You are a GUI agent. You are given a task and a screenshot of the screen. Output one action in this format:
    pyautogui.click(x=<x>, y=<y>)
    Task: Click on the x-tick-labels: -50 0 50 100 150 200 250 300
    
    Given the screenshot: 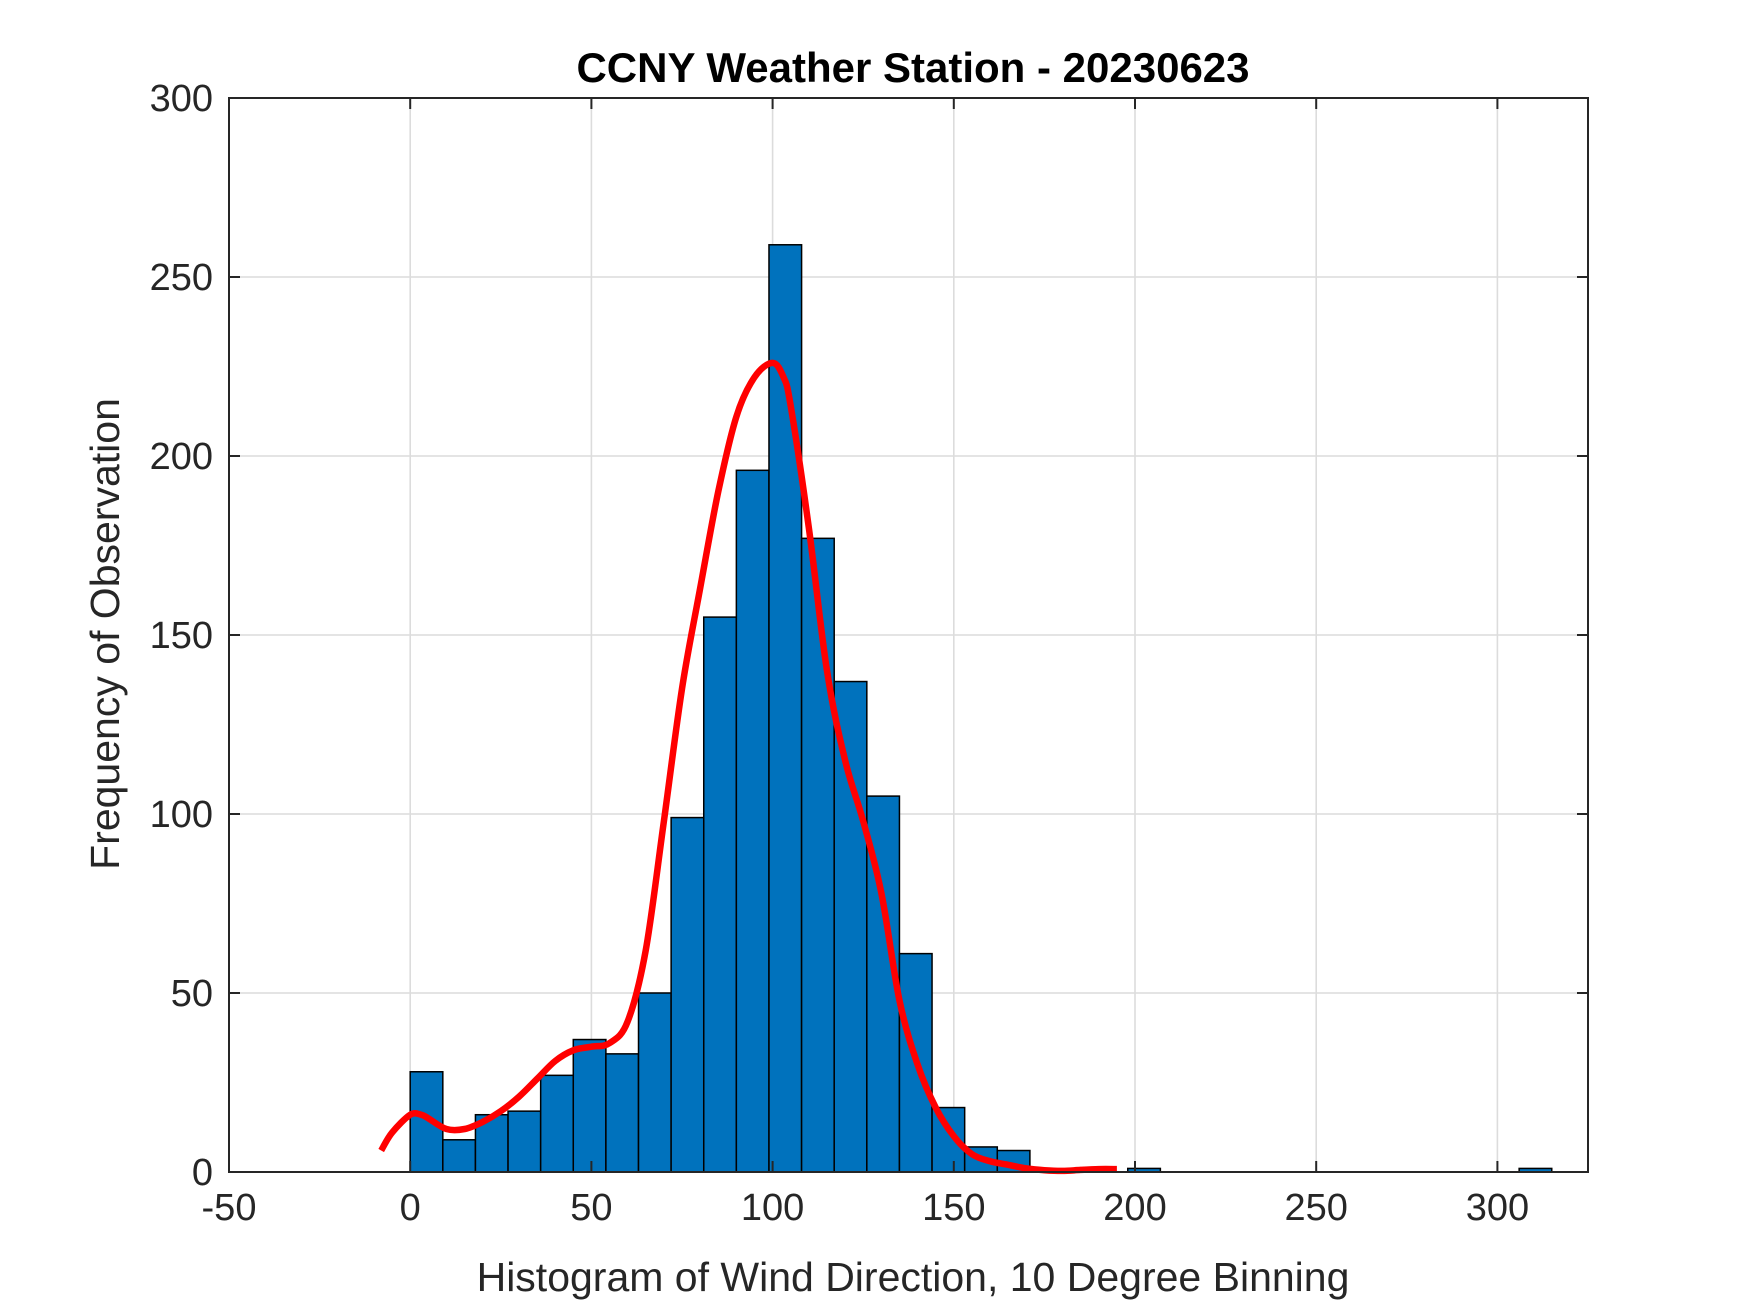 What is the action you would take?
    pyautogui.click(x=866, y=1208)
    